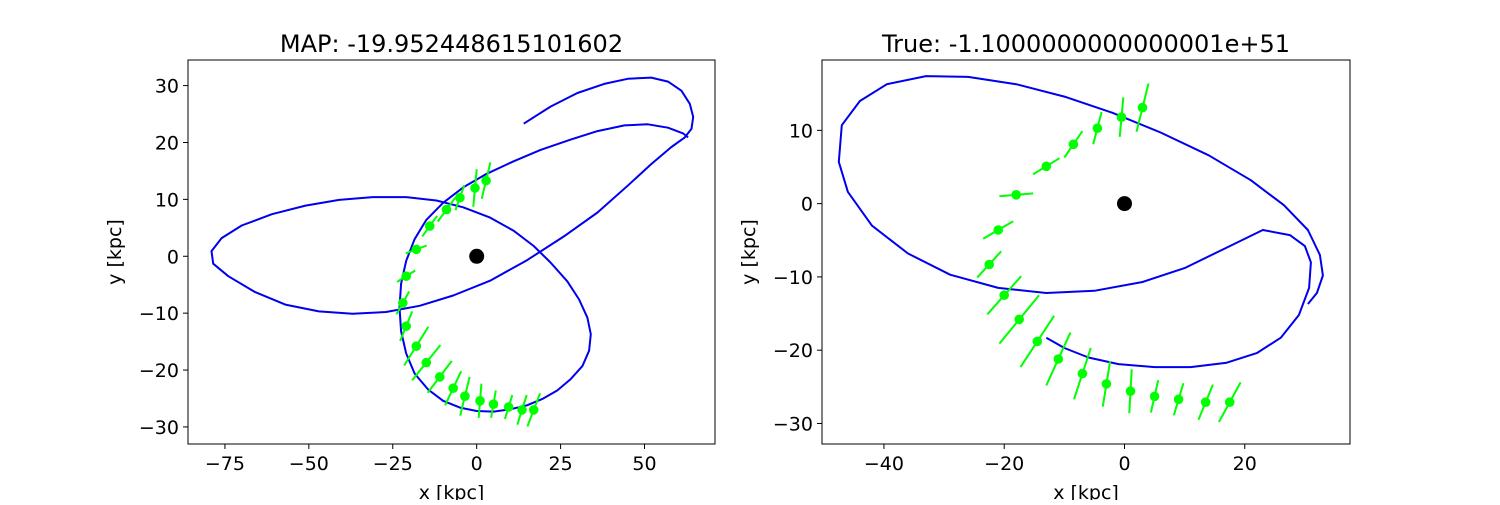 The image size is (1500, 505). Describe the element at coordinates (159, 428) in the screenshot. I see `panel-map-ytick-label: −30` at that location.